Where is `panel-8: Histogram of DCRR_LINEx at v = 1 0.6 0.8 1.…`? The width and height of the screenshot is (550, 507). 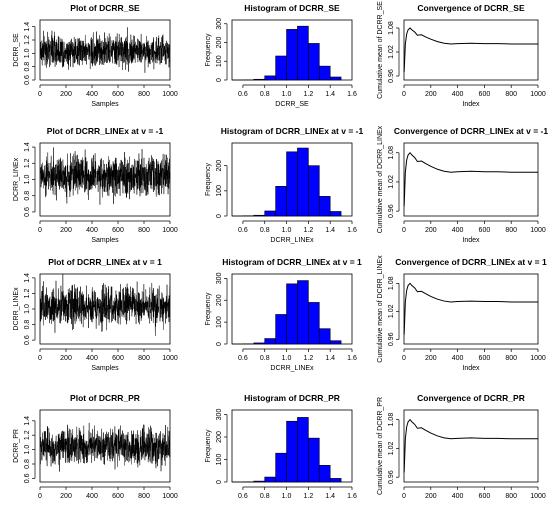
panel-8: Histogram of DCRR_LINEx at v = 1 0.6 0.8 1.… is located at coordinates (283, 314).